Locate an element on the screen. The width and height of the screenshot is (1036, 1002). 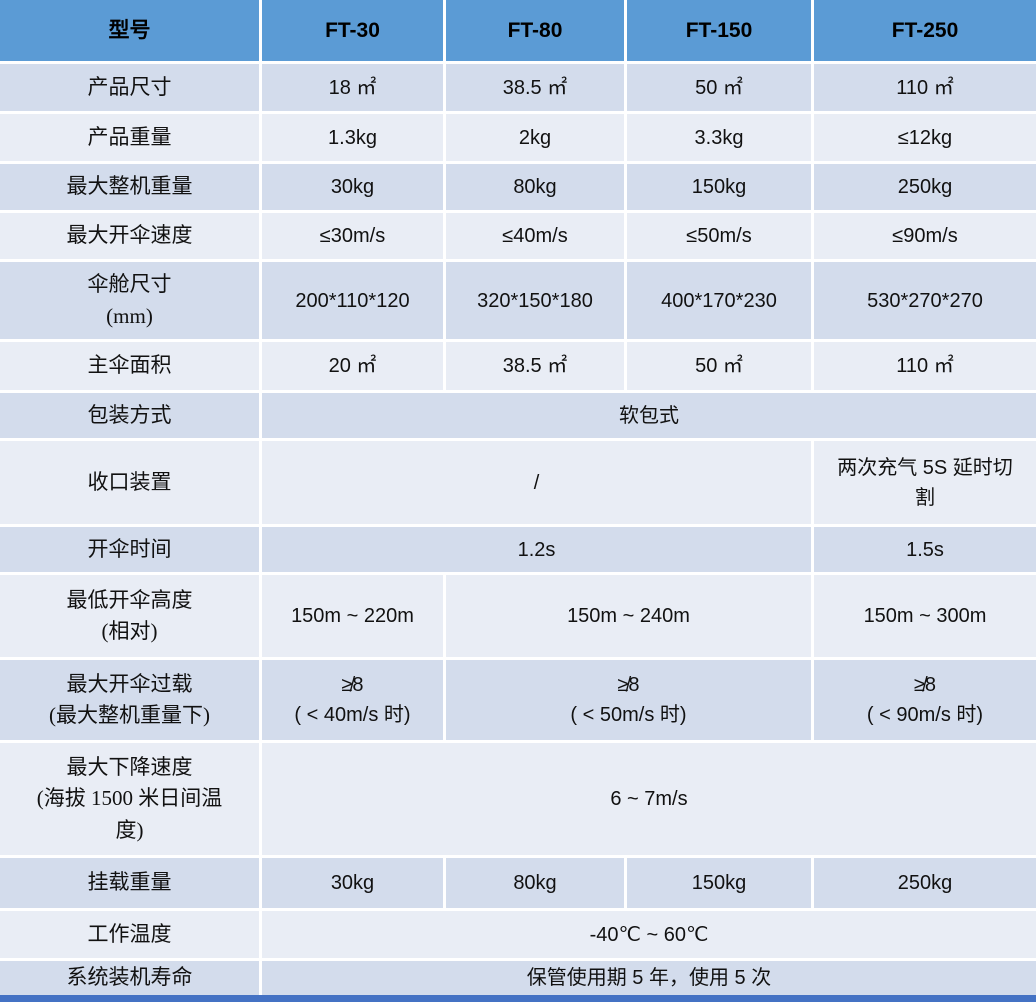
cell-max-opening-load-ft30: ≱8 ( < 40m/s 时) is located at coordinates (352, 700).